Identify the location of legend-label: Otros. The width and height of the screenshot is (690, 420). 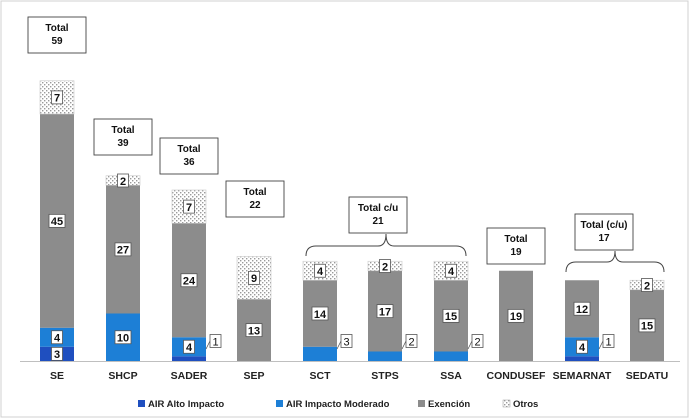
(525, 404).